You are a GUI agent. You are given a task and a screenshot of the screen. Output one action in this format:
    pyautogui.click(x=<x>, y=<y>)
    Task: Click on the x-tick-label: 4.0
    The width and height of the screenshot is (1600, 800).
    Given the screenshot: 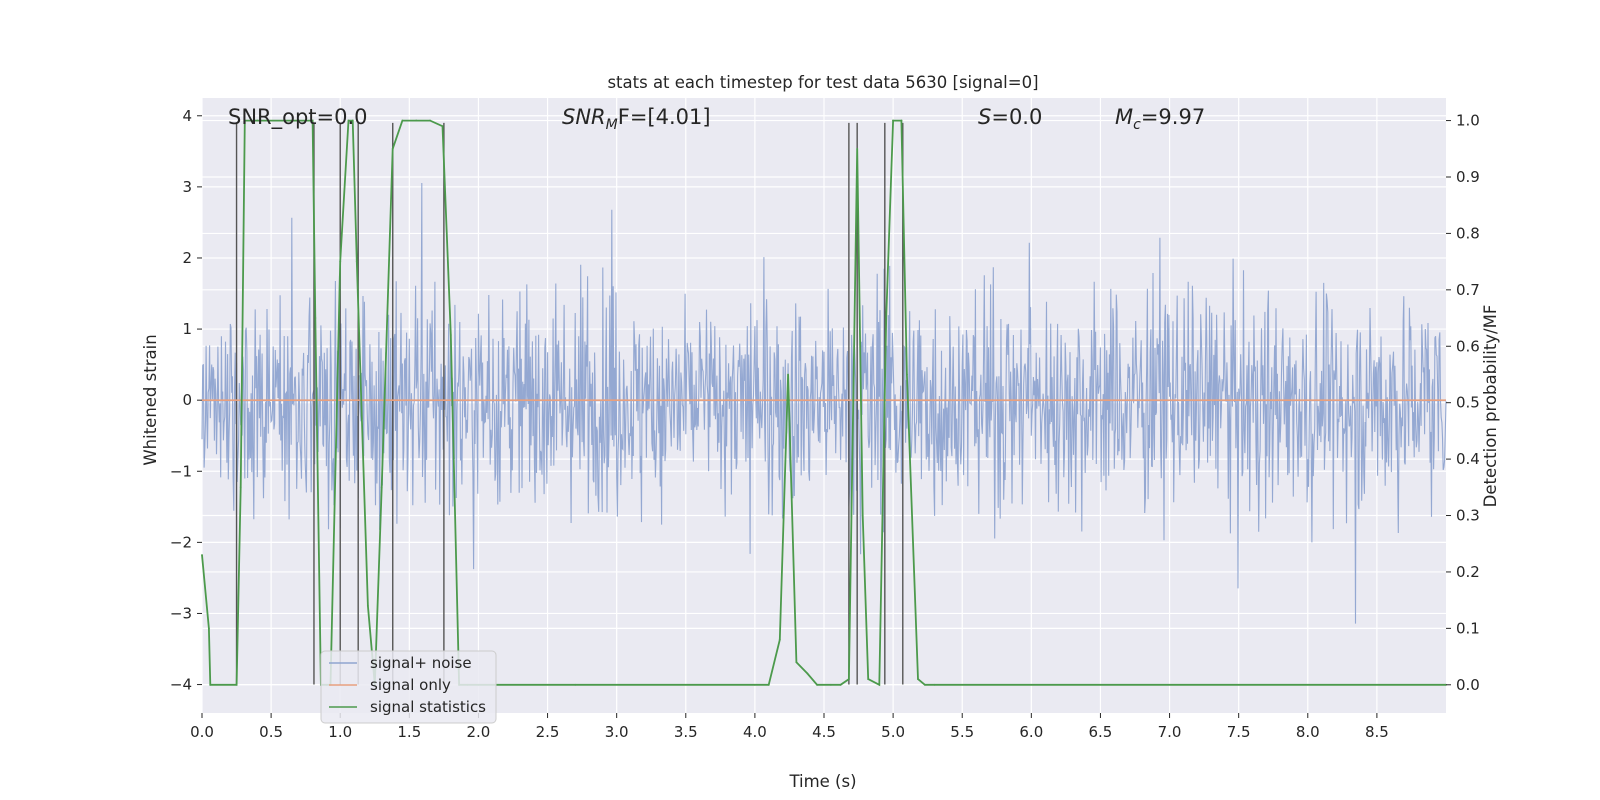 What is the action you would take?
    pyautogui.click(x=755, y=732)
    